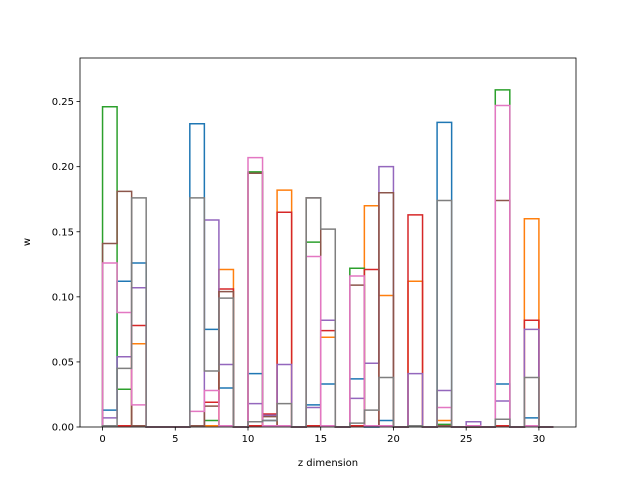 The width and height of the screenshot is (640, 485). What do you see at coordinates (248, 439) in the screenshot?
I see `x-tick-label: 10` at bounding box center [248, 439].